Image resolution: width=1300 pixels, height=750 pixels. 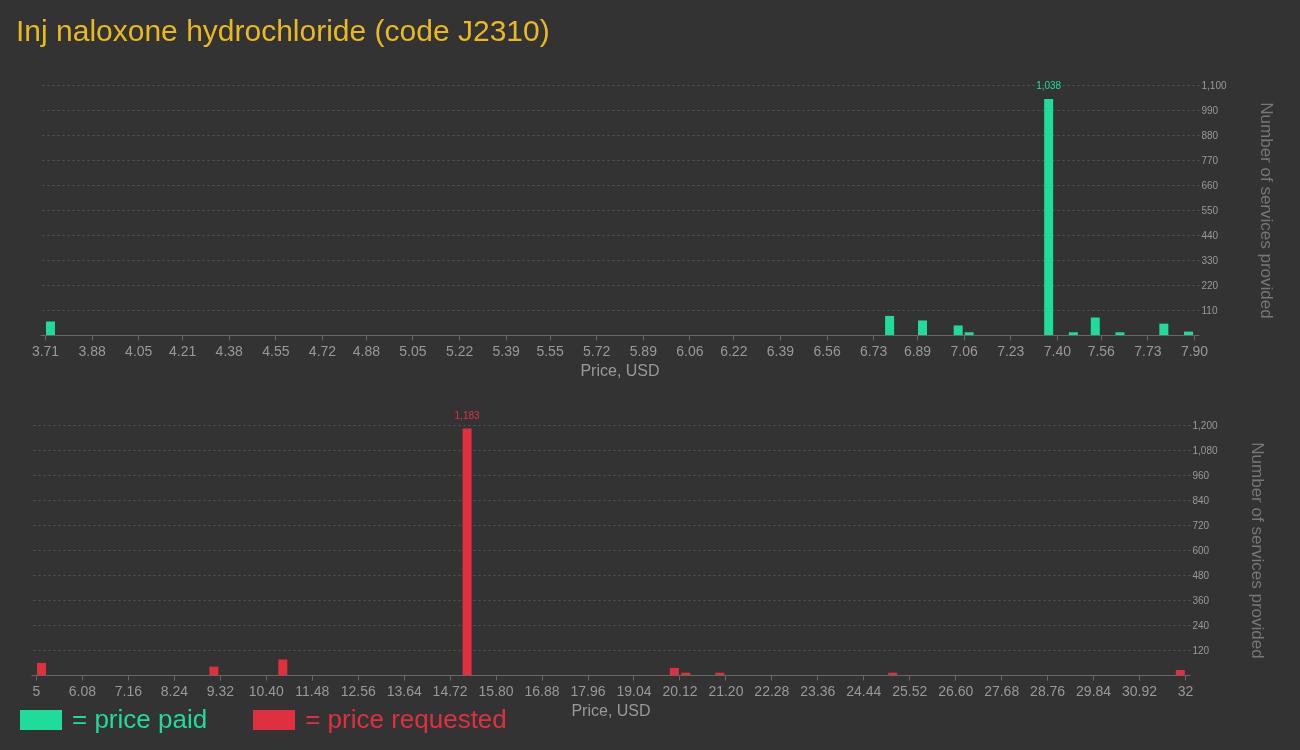 I want to click on x-tick-label: 4.38, so click(x=229, y=350).